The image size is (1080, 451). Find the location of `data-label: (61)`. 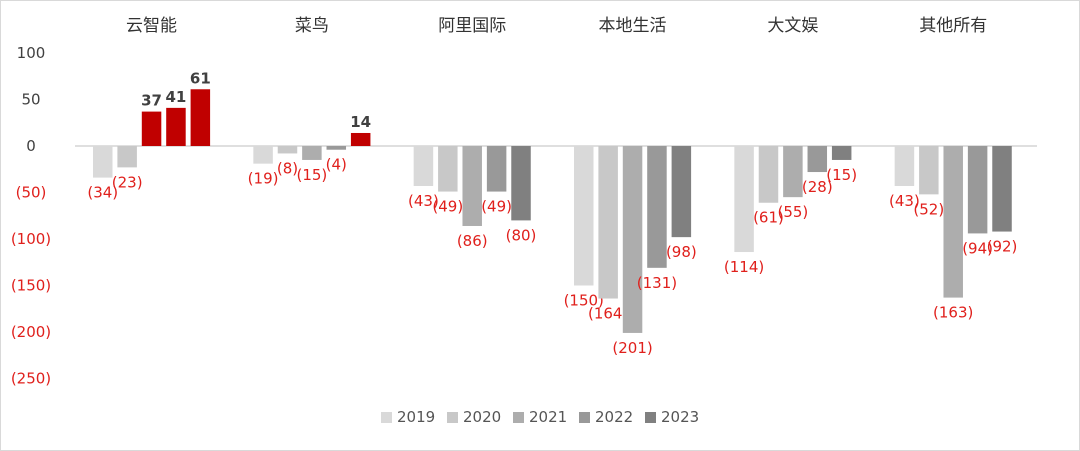

data-label: (61) is located at coordinates (768, 218).